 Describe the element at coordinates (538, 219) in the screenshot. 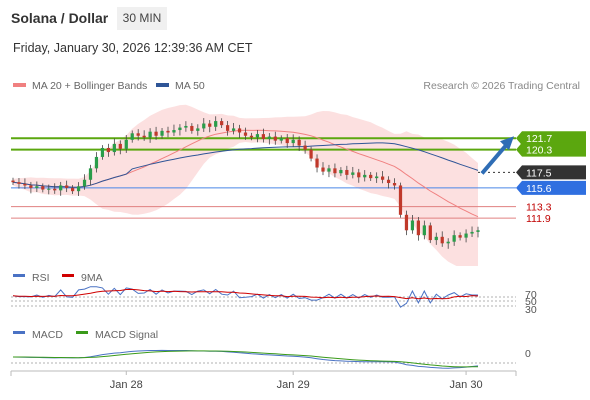

I see `level-label-111.9: 111.9` at that location.